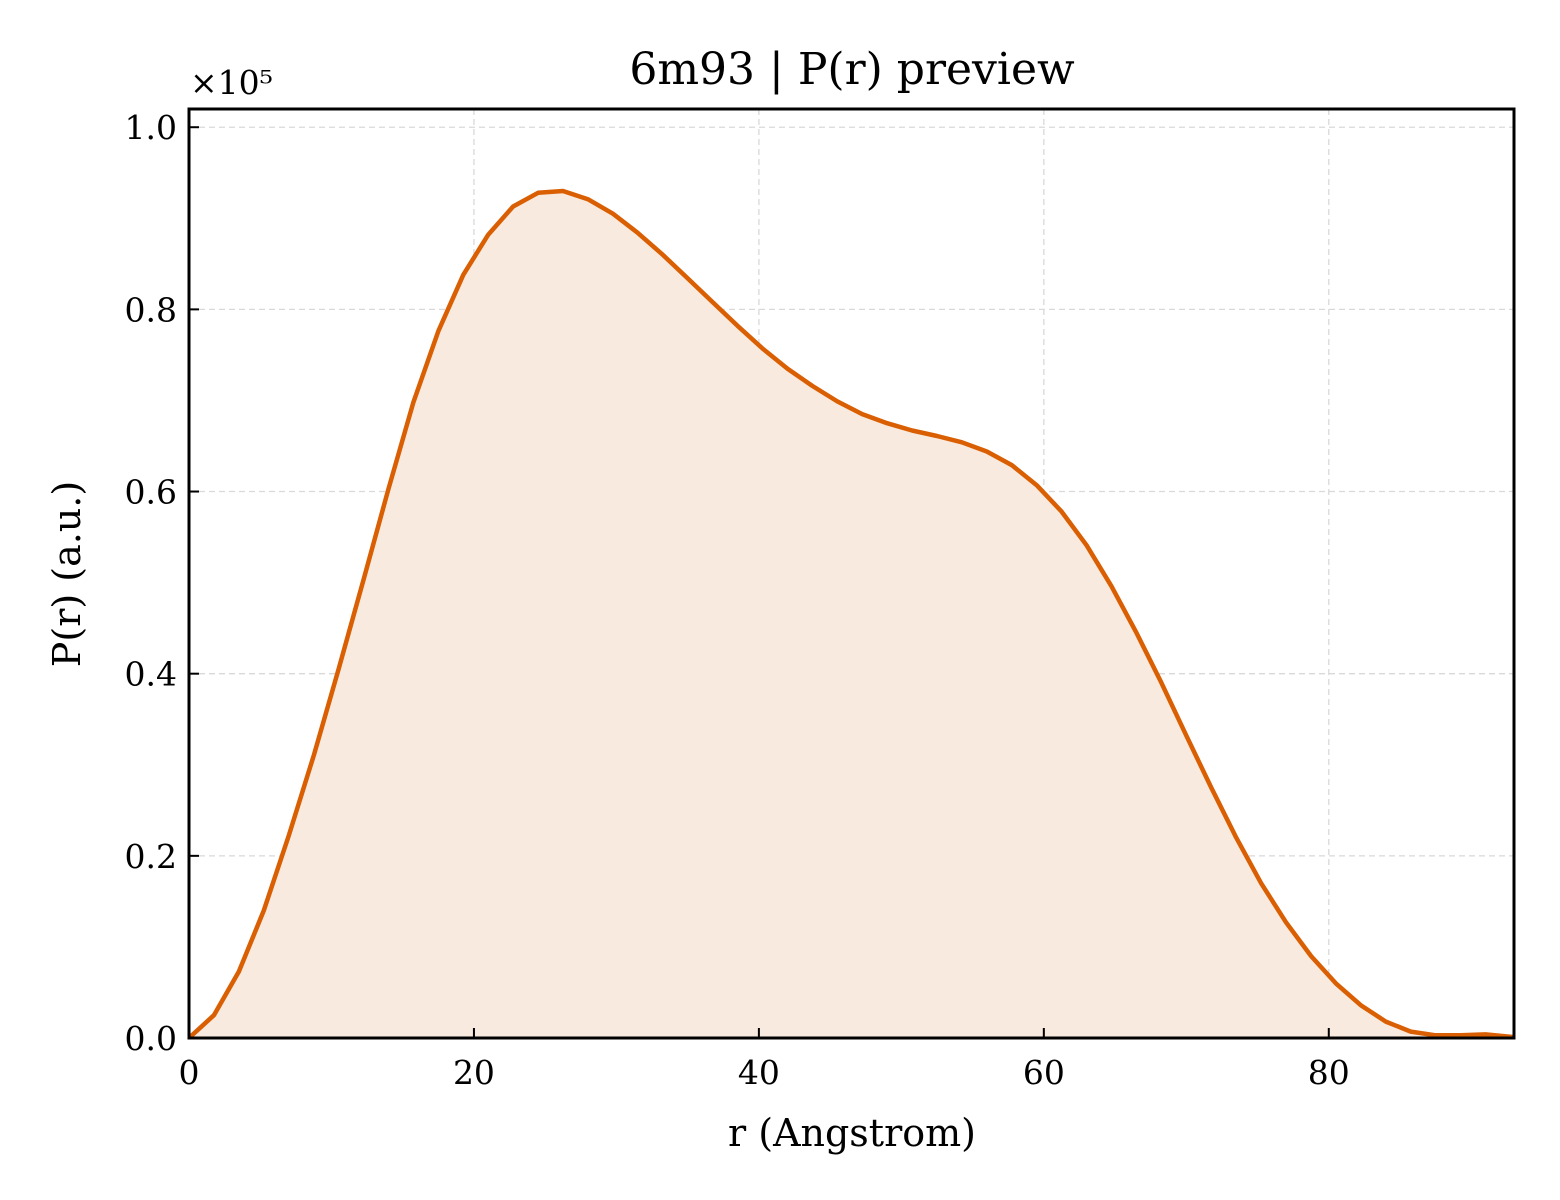 The image size is (1560, 1200). I want to click on y-tick-label: 0.6, so click(151, 492).